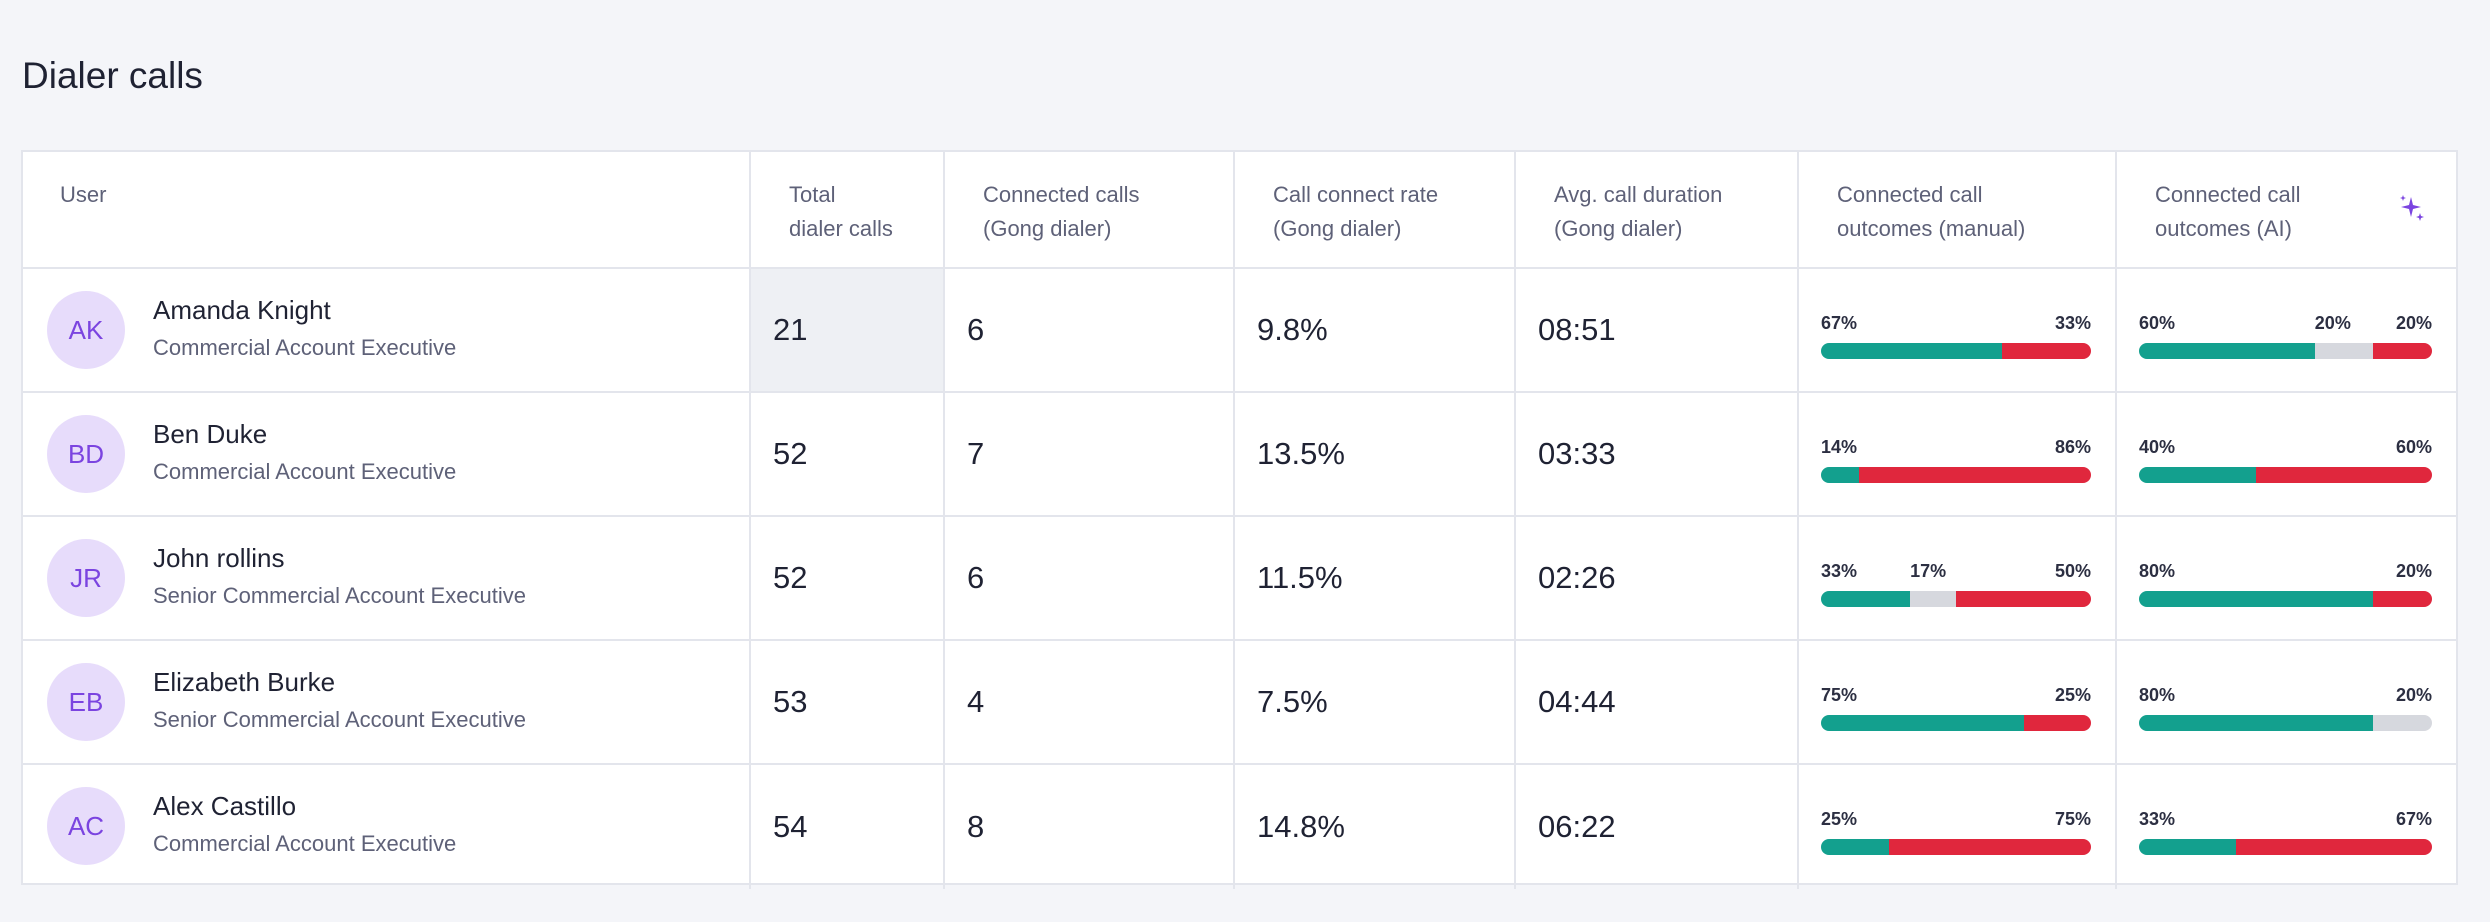 Image resolution: width=2490 pixels, height=922 pixels. Describe the element at coordinates (1373, 827) in the screenshot. I see `connect-rate-cell: 14.8%` at that location.